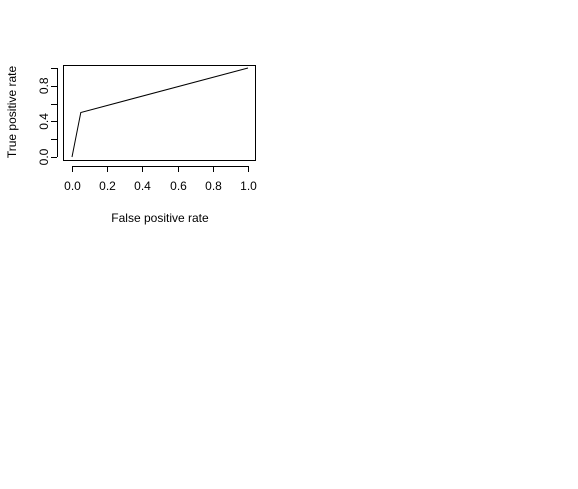 The width and height of the screenshot is (578, 489). What do you see at coordinates (44, 121) in the screenshot?
I see `y-tick-label: 0.4` at bounding box center [44, 121].